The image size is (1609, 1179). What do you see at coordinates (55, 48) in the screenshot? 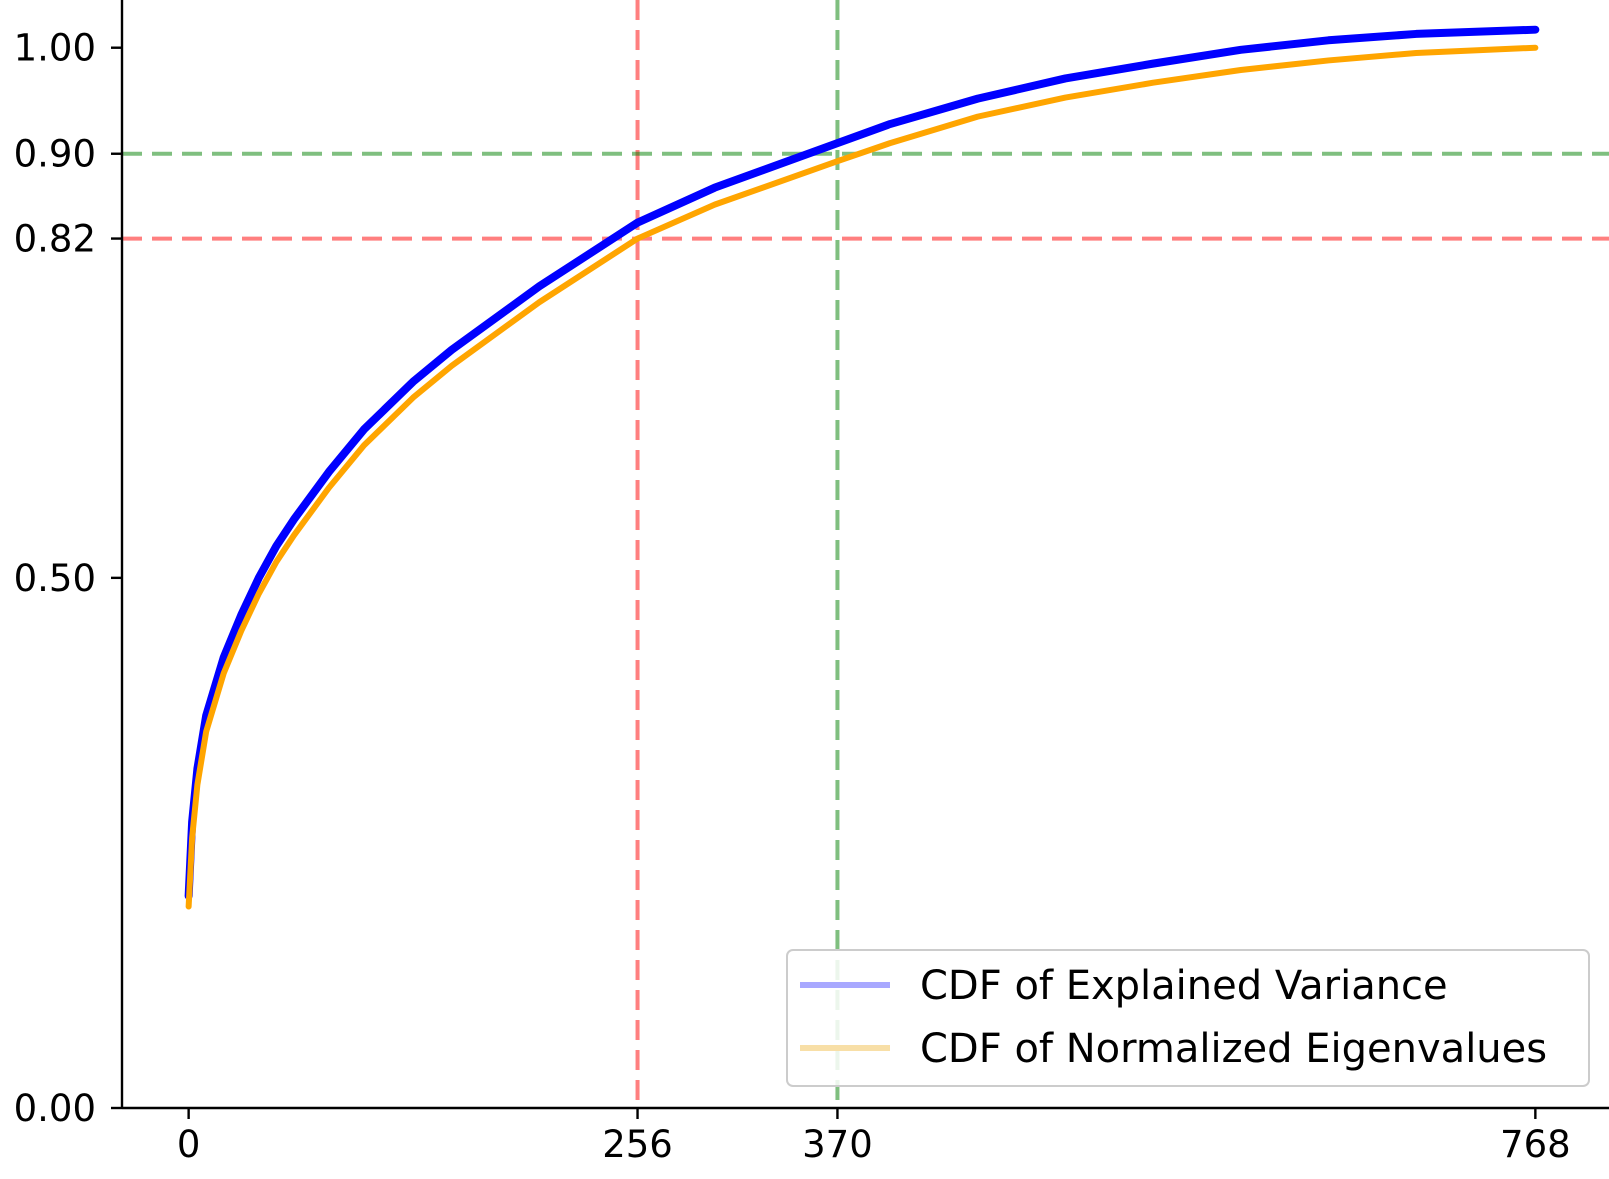
I see `y-tick-label: 1.00` at bounding box center [55, 48].